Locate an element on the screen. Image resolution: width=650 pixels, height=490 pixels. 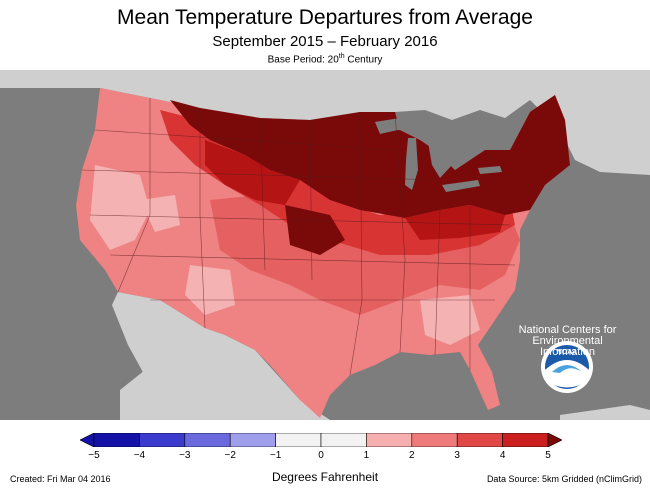
map-subtitle: September 2015 – February 2016 is located at coordinates (325, 41).